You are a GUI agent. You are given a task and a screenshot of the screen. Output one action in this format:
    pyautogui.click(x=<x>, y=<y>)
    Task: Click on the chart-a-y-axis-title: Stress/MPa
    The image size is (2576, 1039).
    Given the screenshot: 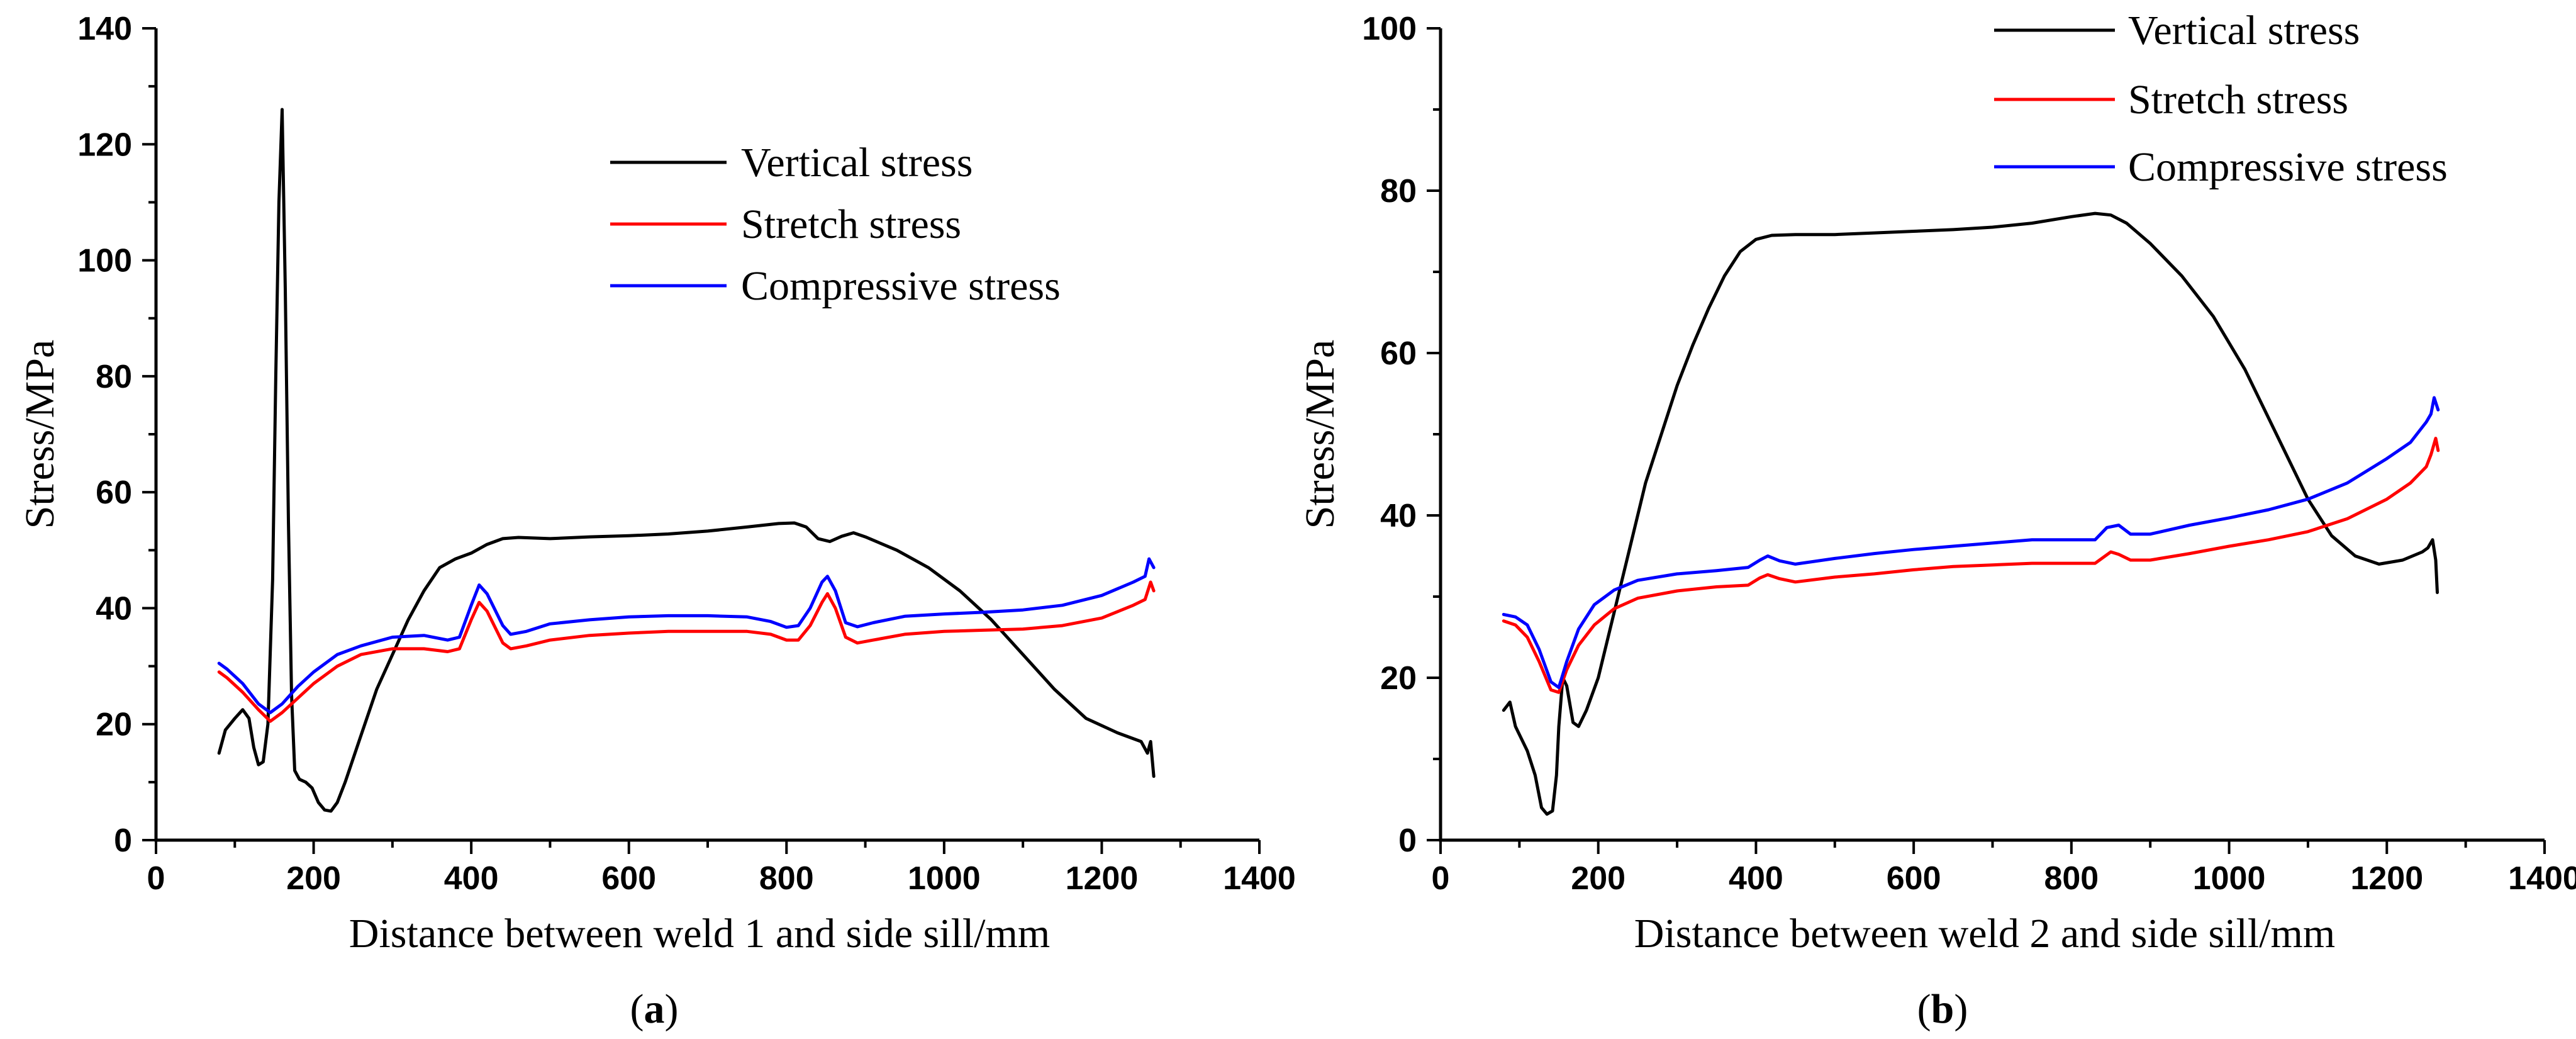 What is the action you would take?
    pyautogui.click(x=40, y=434)
    